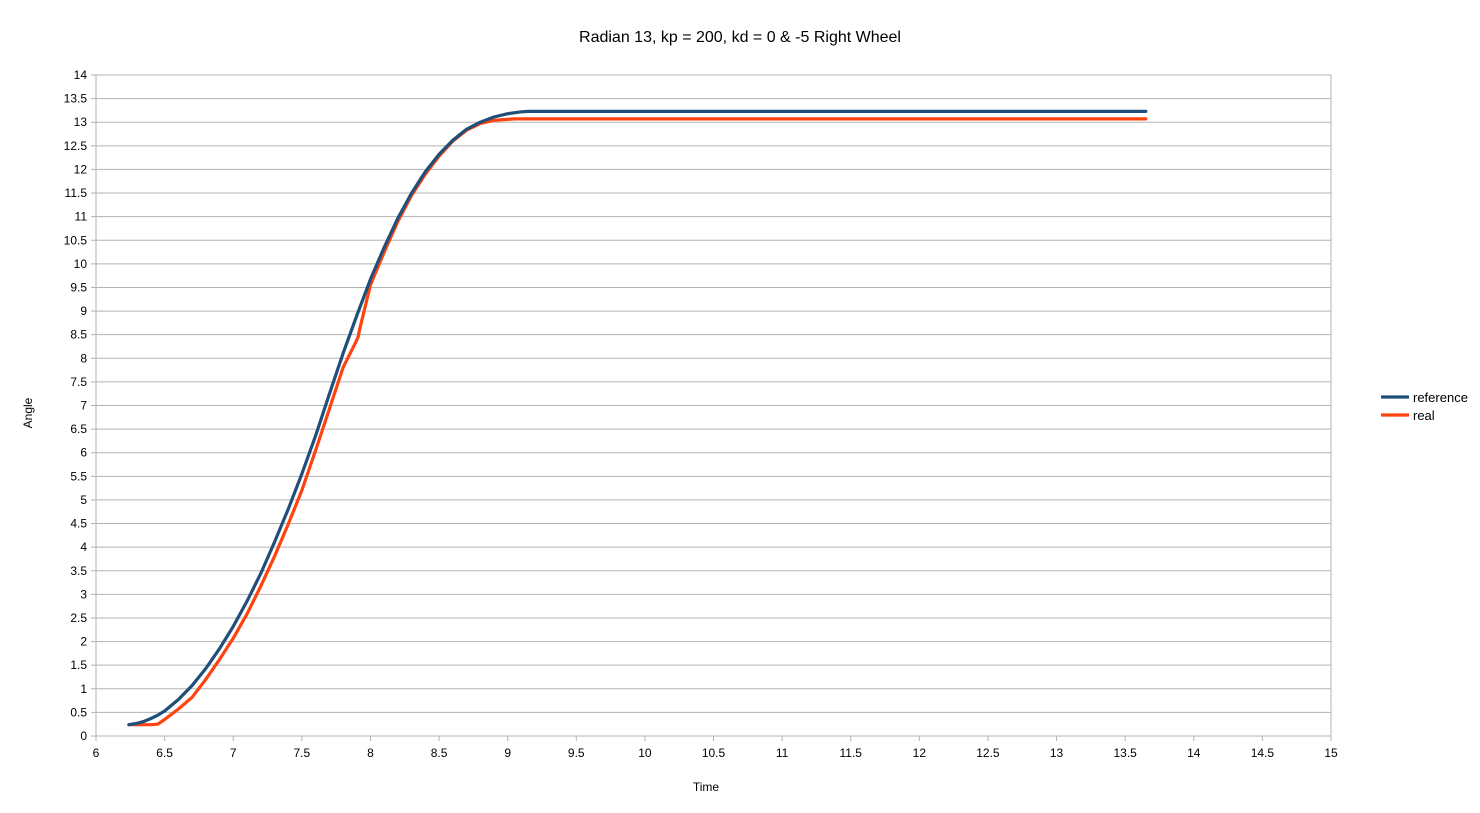  Describe the element at coordinates (1125, 753) in the screenshot. I see `x-tick-label: 13.5` at that location.